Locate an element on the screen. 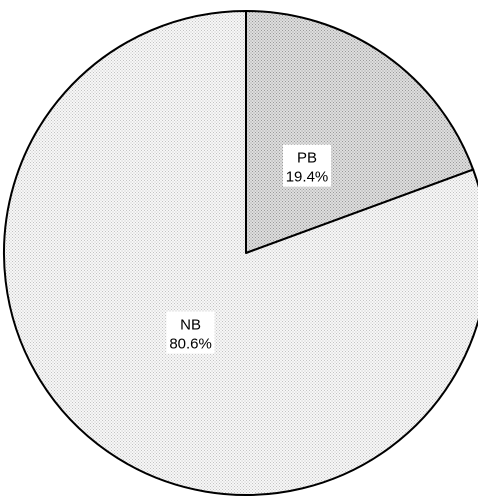  slice-category-label: NB is located at coordinates (190, 324).